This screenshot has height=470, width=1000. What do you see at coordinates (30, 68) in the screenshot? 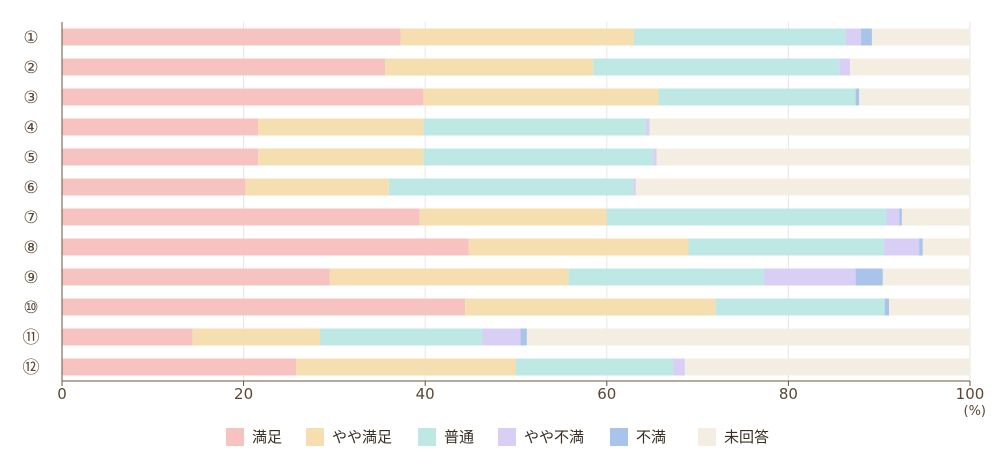
I see `category-label: ②` at bounding box center [30, 68].